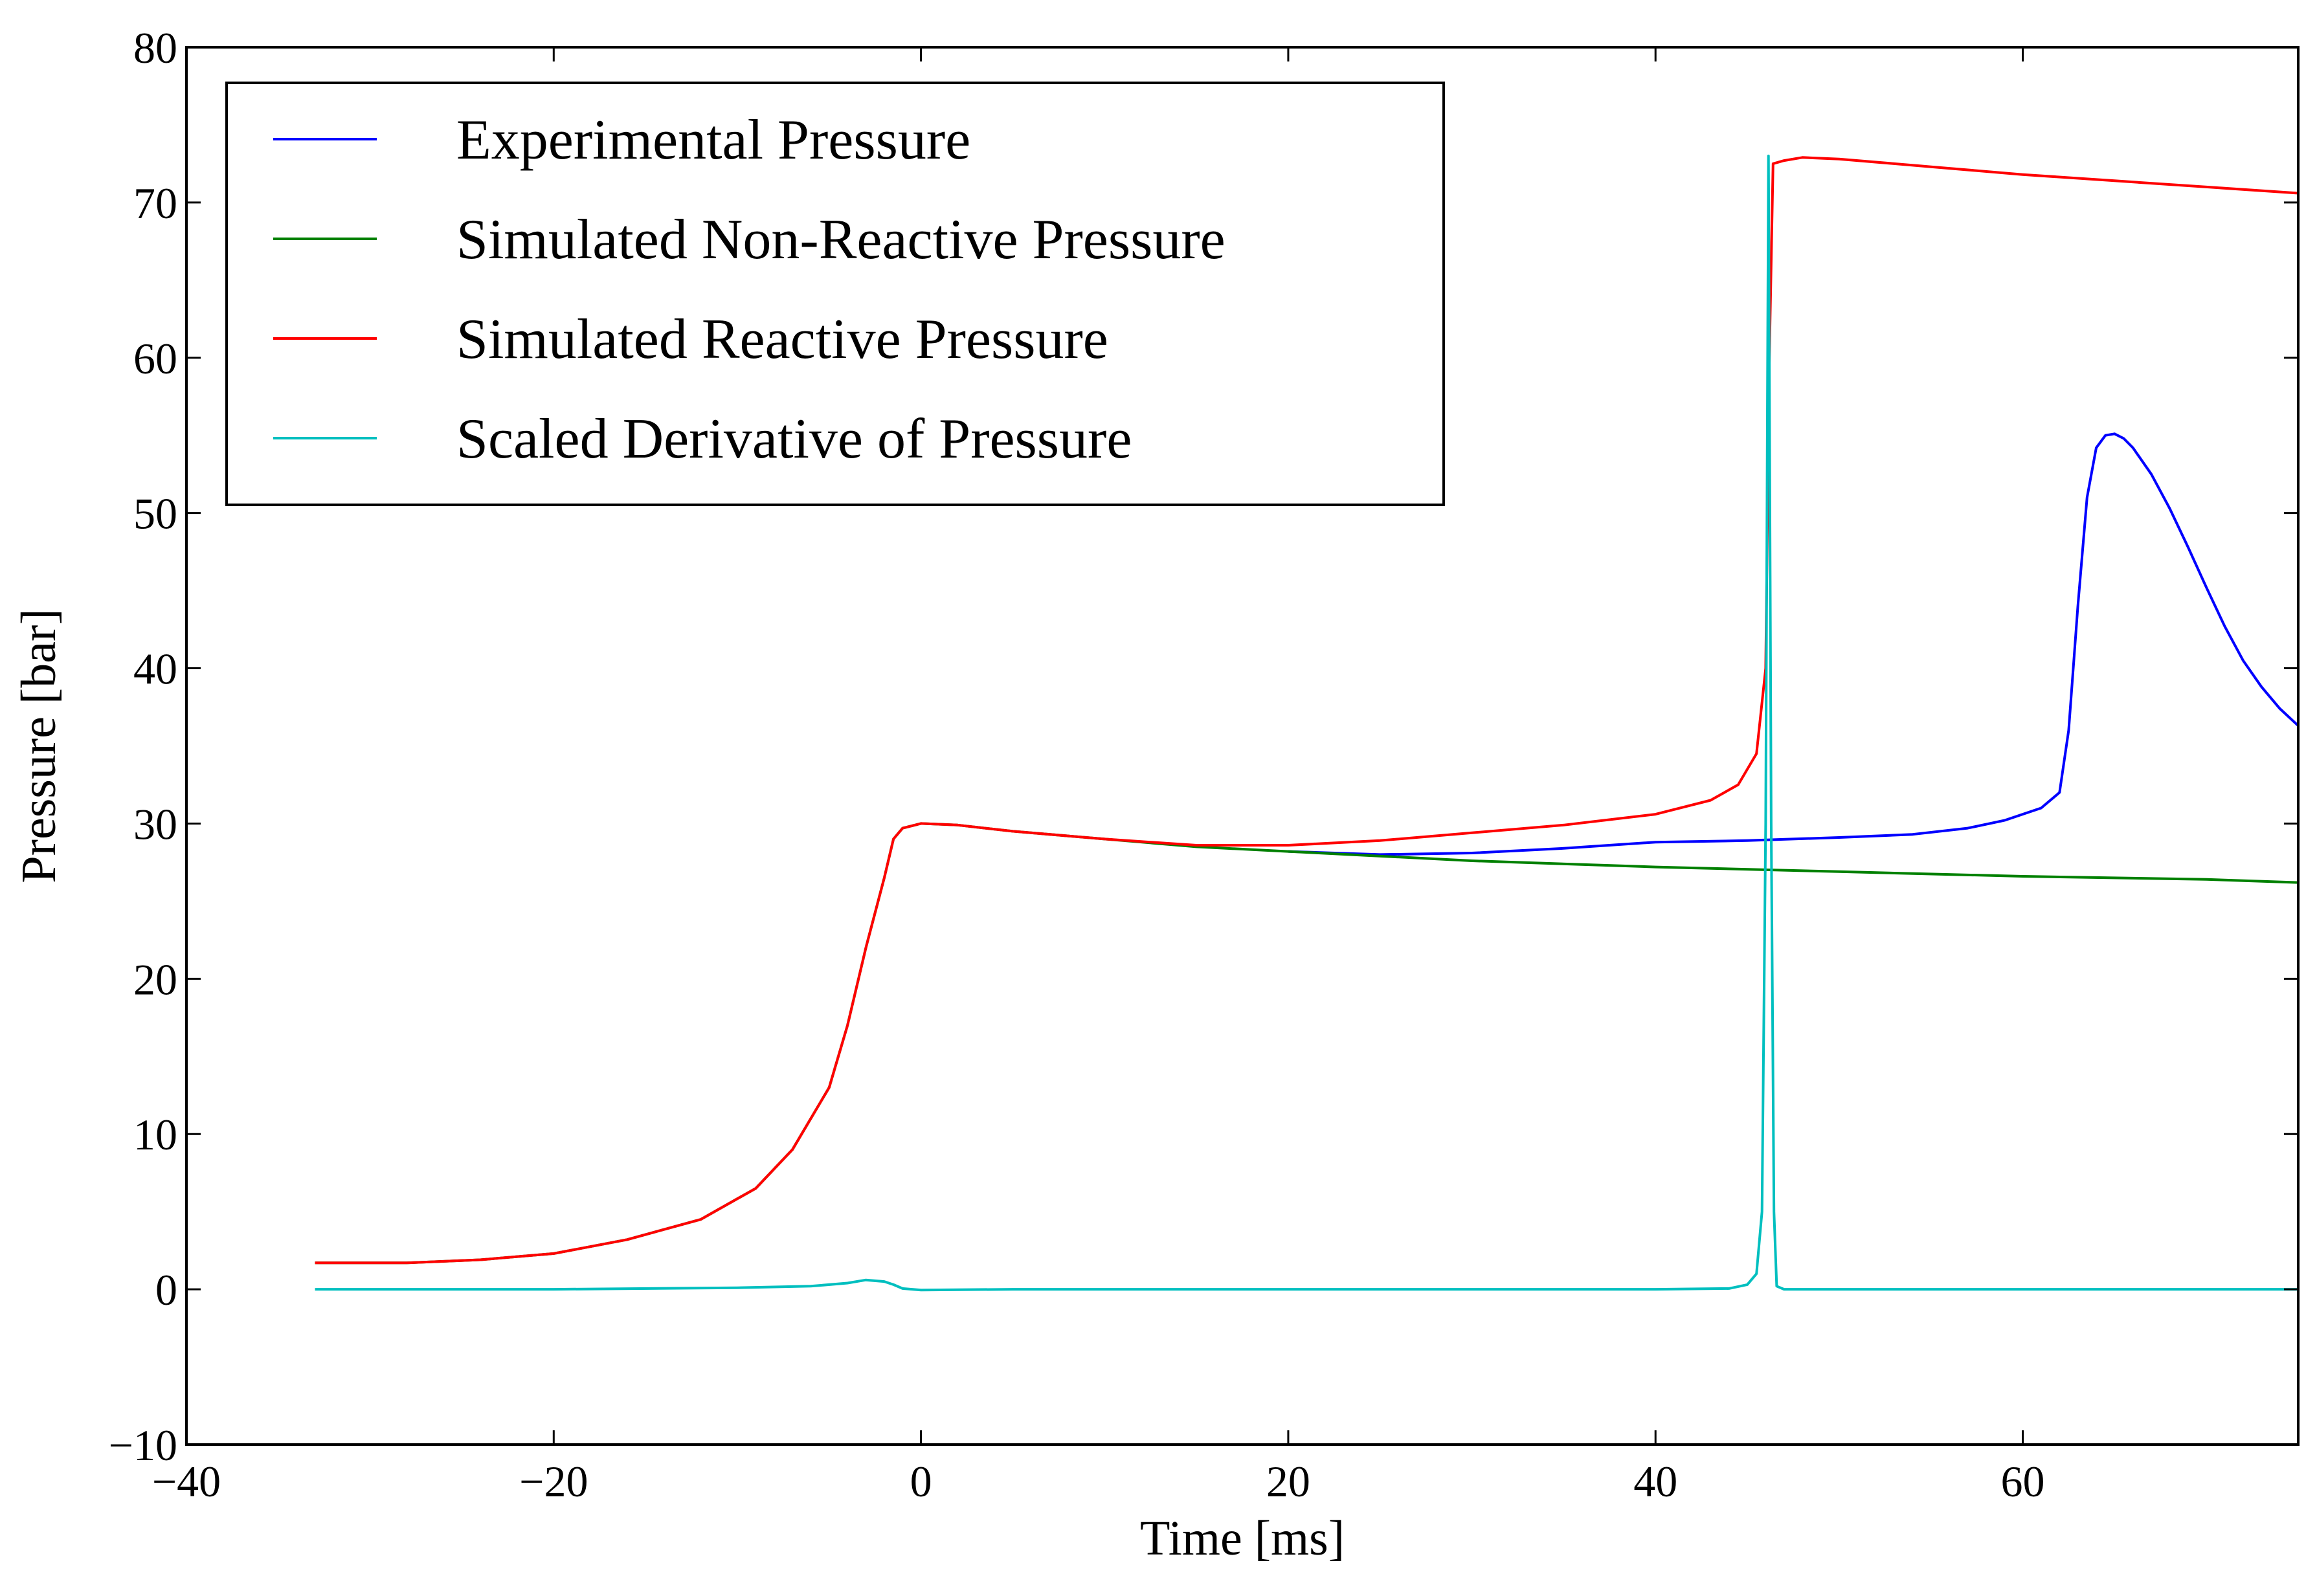  What do you see at coordinates (841, 239) in the screenshot?
I see `legend-label: Simulated Non-Reactive Pressure` at bounding box center [841, 239].